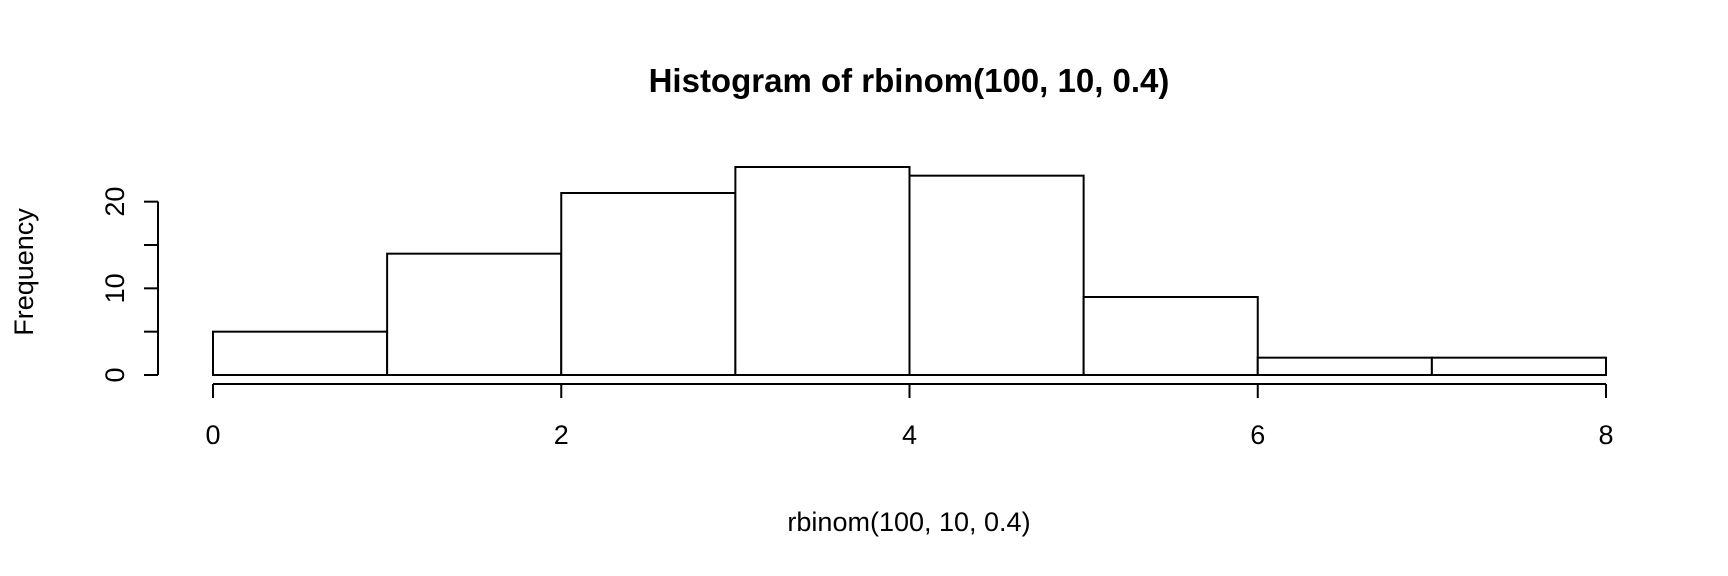 The width and height of the screenshot is (1728, 576). What do you see at coordinates (1605, 435) in the screenshot?
I see `x-tick-label-4: 8` at bounding box center [1605, 435].